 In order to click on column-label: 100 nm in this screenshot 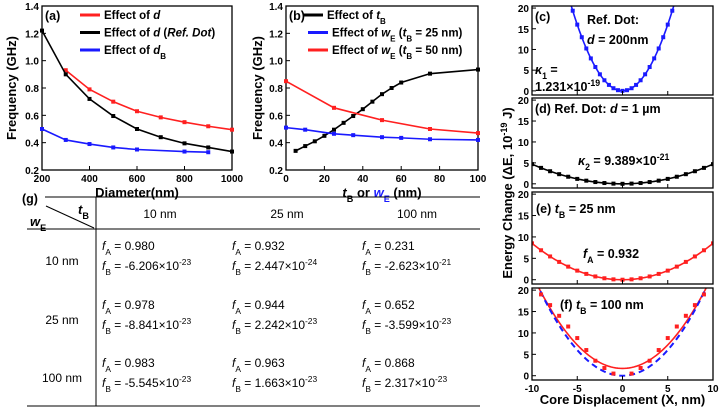, I will do `click(417, 214)`.